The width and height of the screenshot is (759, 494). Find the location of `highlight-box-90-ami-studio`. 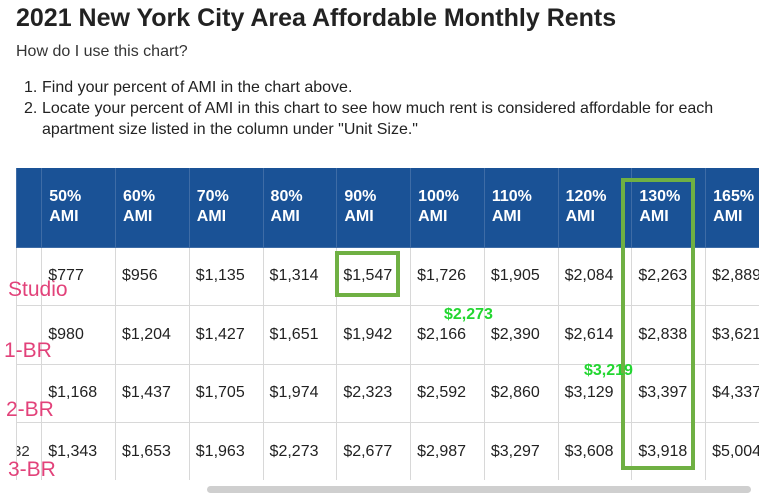

highlight-box-90-ami-studio is located at coordinates (367, 274).